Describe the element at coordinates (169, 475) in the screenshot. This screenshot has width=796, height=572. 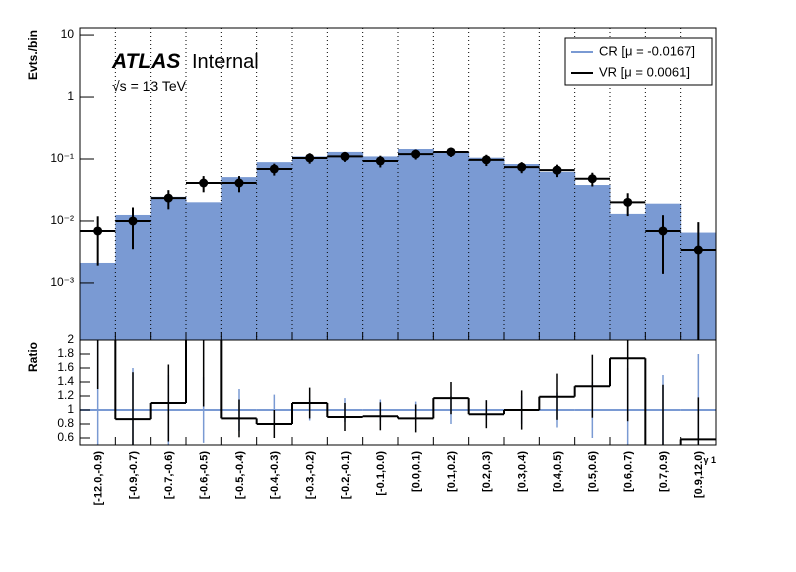
I see `x-tick-label: [-0.7,-0.6)` at that location.